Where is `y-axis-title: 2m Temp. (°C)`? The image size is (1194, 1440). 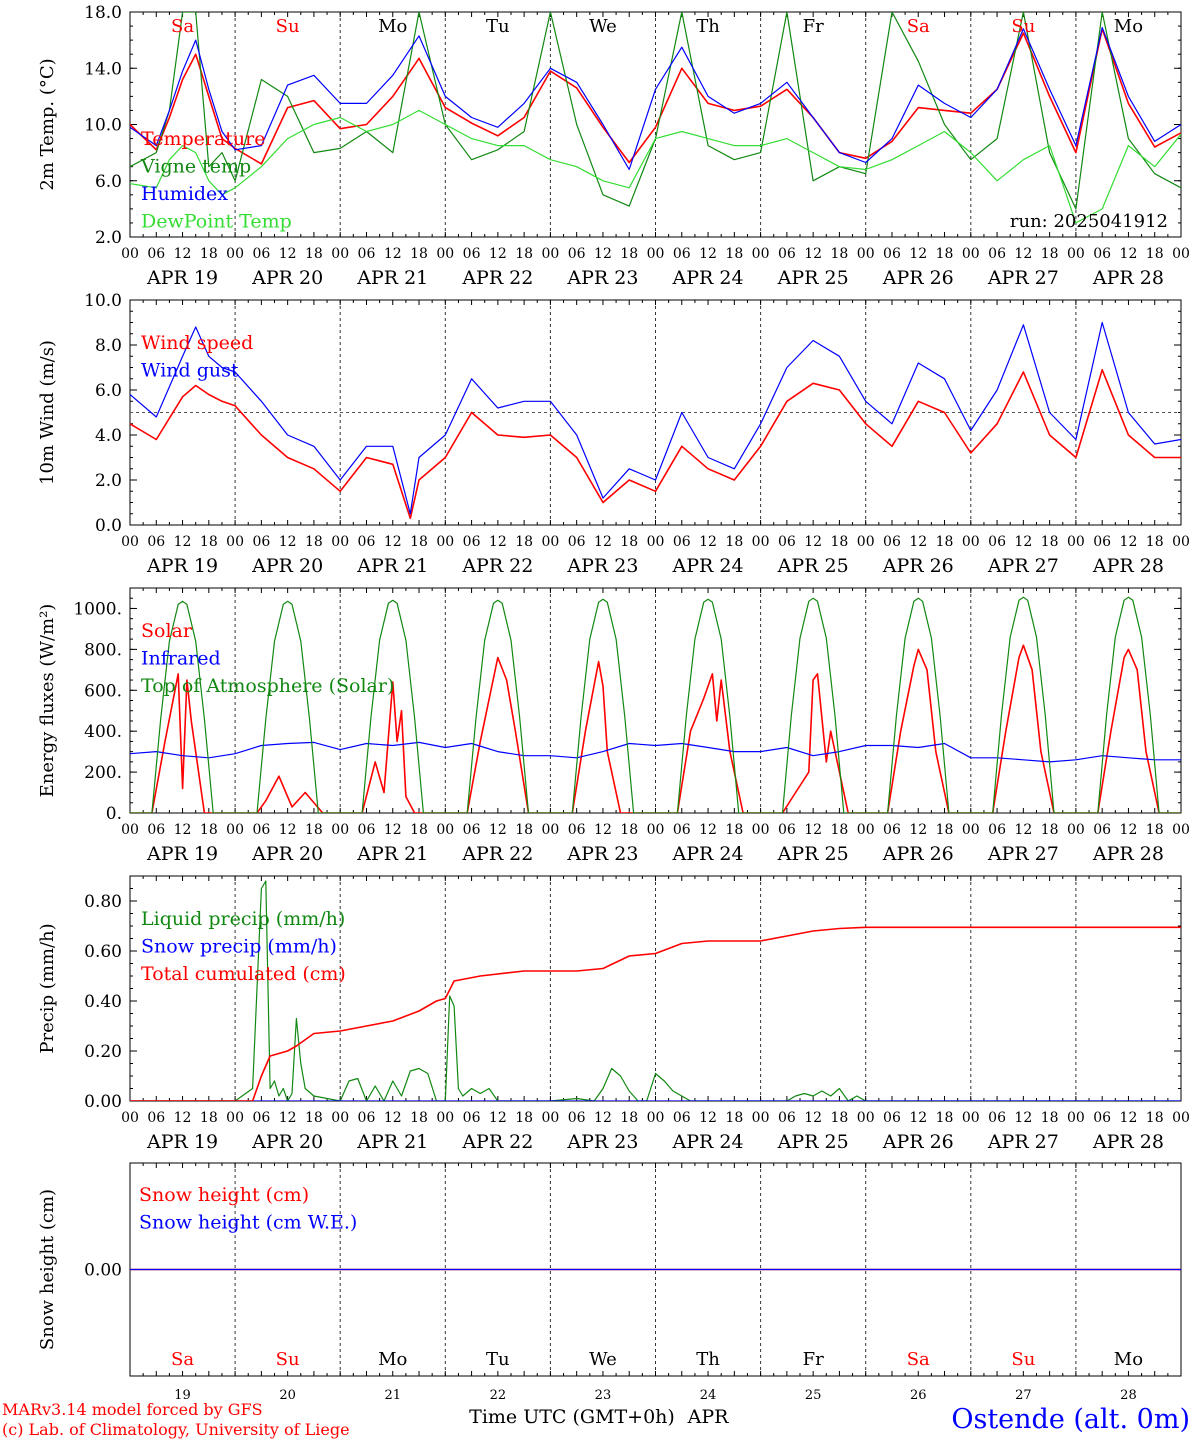
y-axis-title: 2m Temp. (°C) is located at coordinates (47, 124).